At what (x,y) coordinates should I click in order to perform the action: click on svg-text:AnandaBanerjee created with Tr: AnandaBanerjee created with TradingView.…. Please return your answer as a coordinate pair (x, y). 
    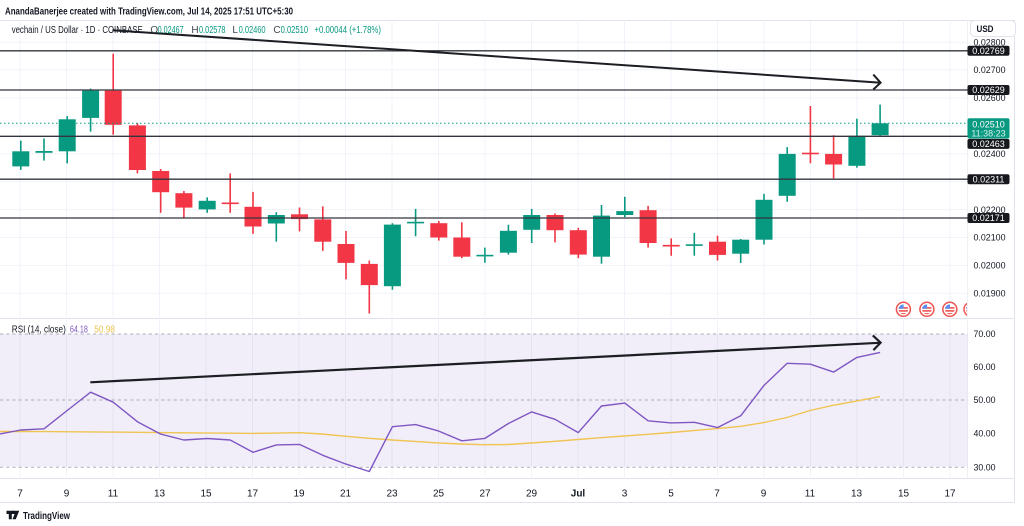
    Looking at the image, I should click on (149, 12).